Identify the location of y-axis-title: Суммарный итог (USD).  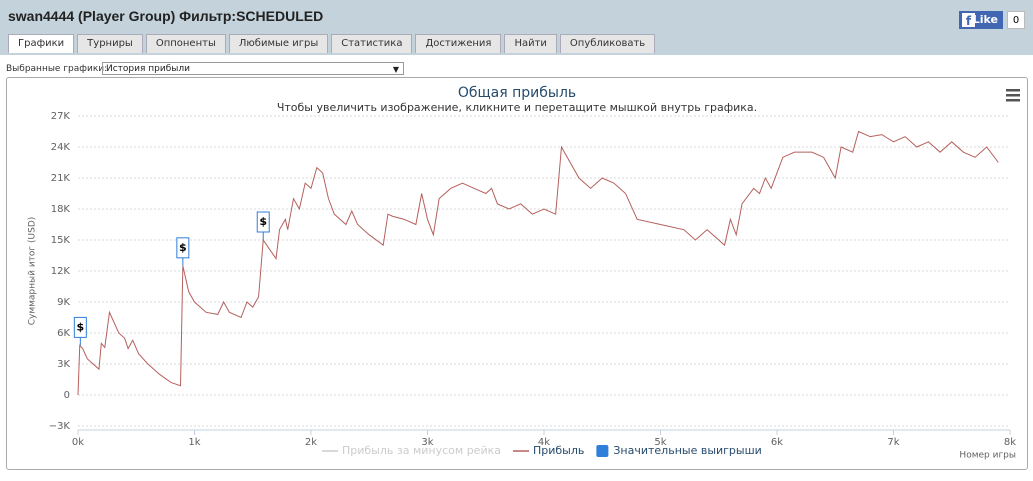
(33, 271).